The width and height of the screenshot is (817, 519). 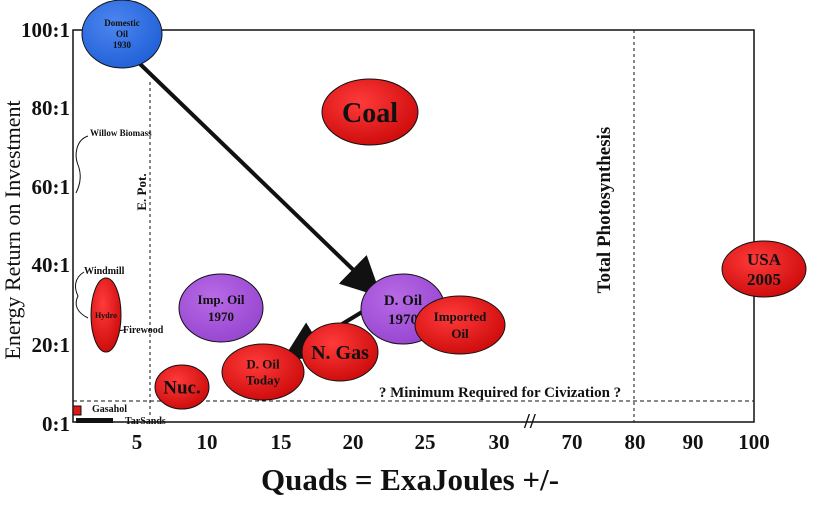 I want to click on x-tick-label: 100, so click(x=754, y=442).